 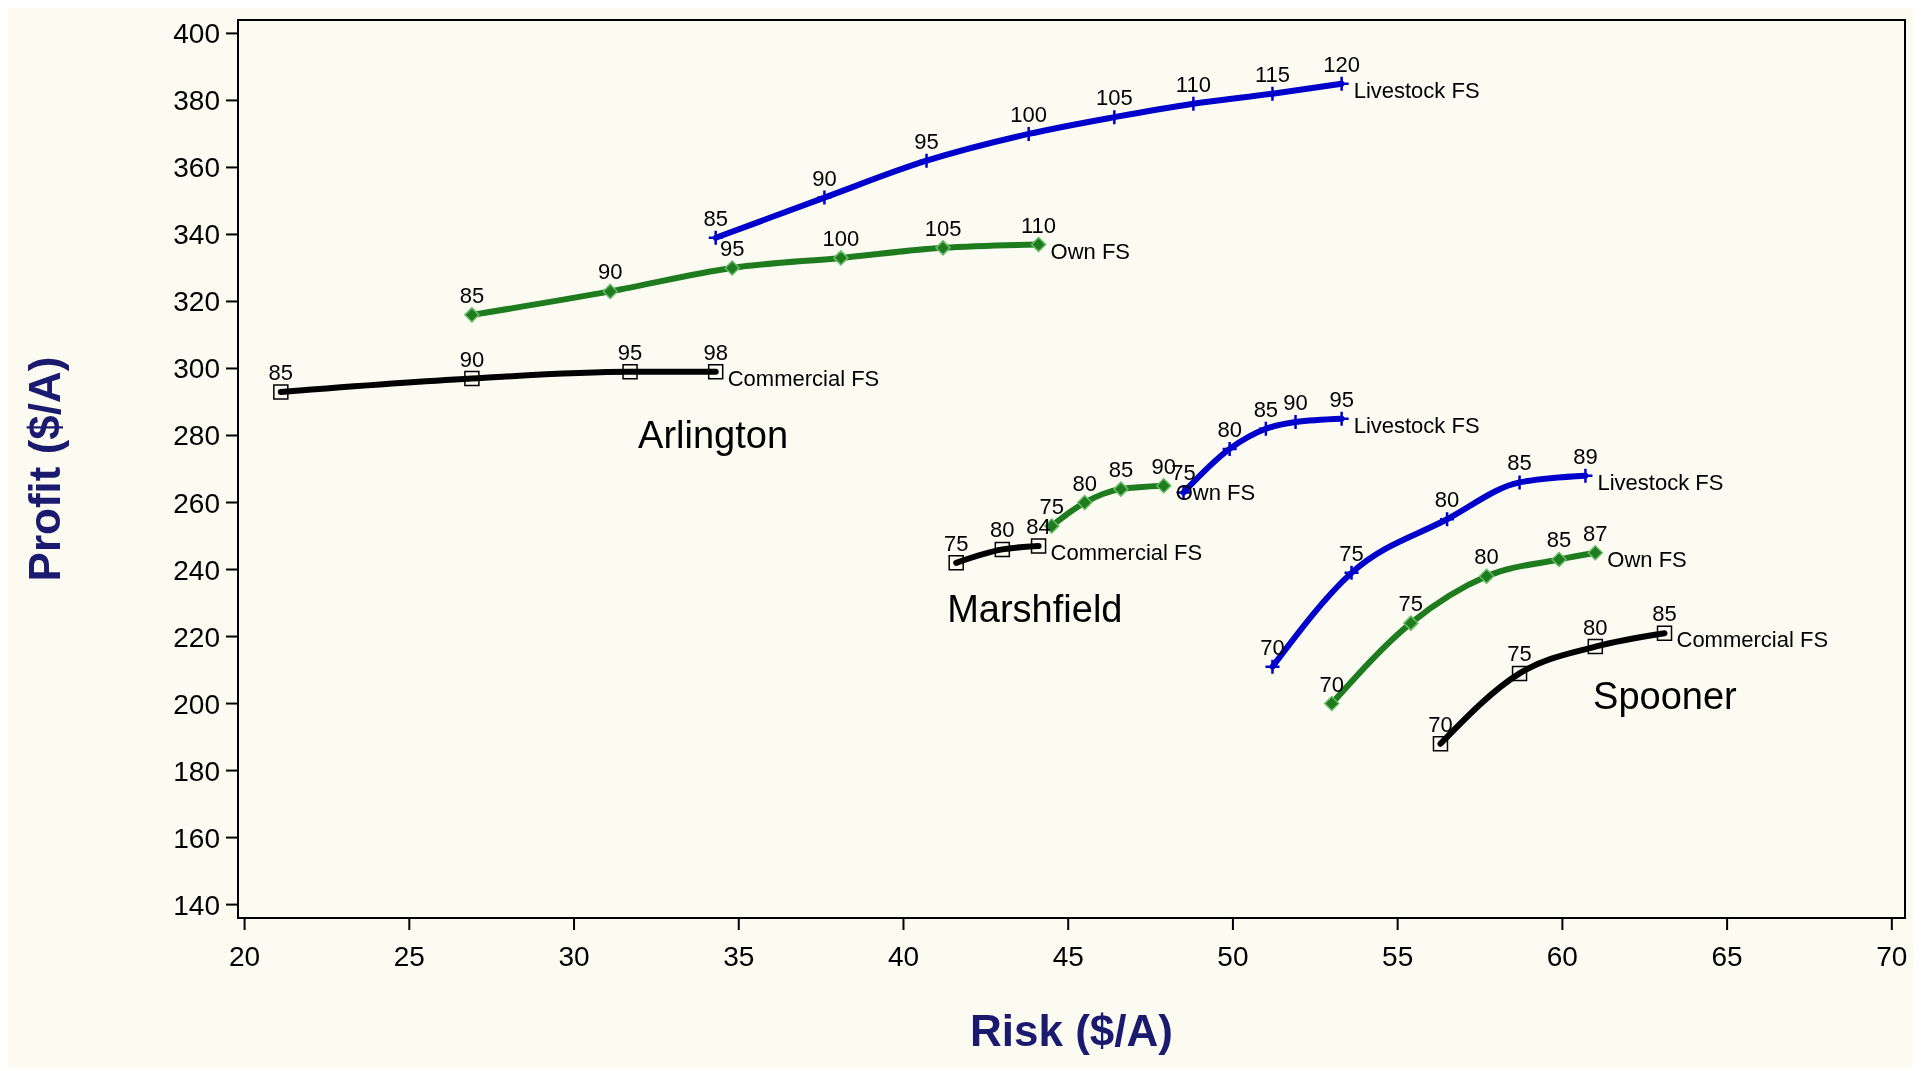 I want to click on annotation: 89, so click(x=1585, y=456).